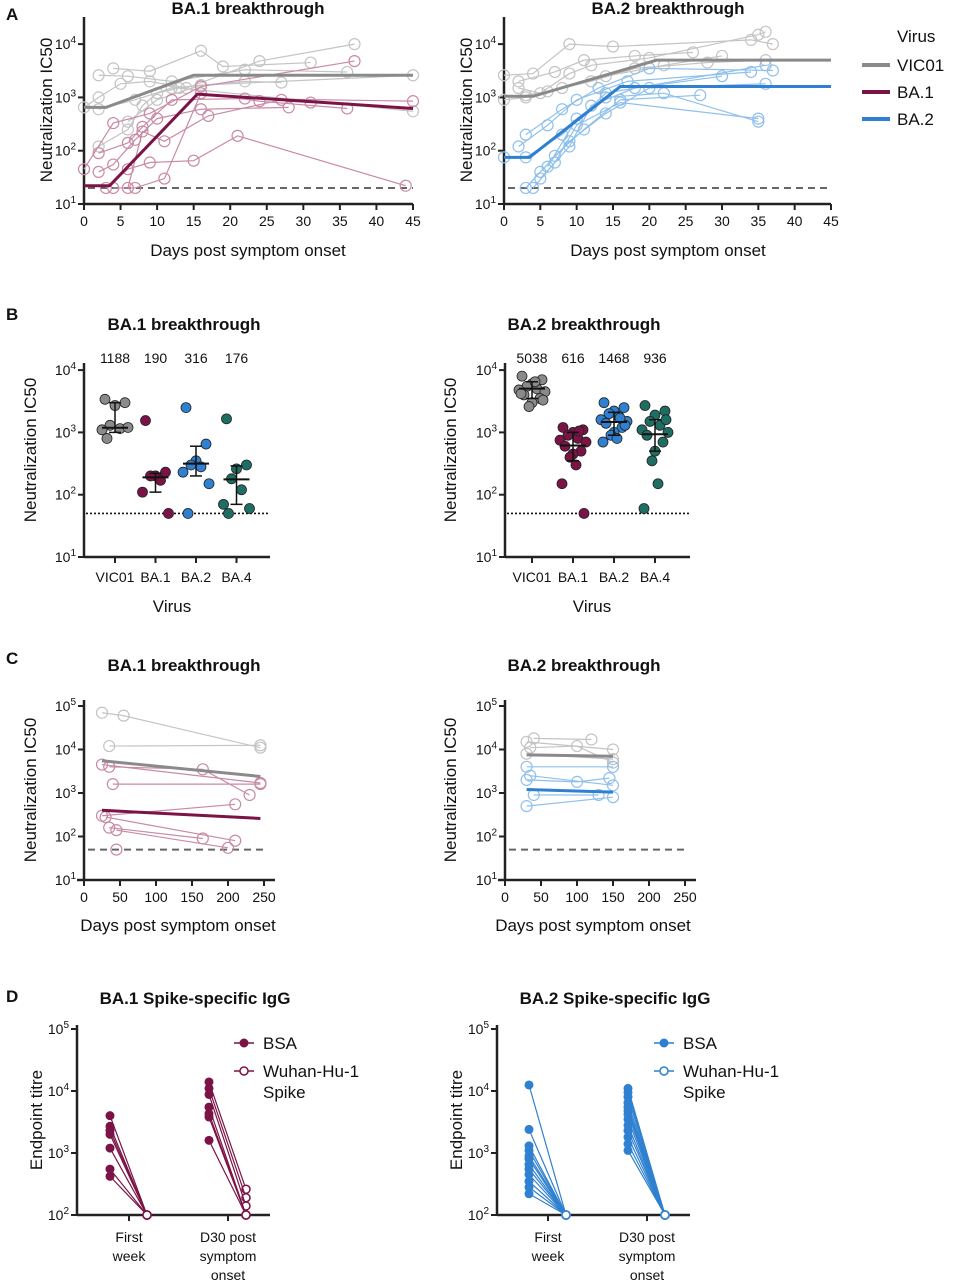 The image size is (961, 1280). Describe the element at coordinates (664, 1071) in the screenshot. I see `legend-marker-spike` at that location.